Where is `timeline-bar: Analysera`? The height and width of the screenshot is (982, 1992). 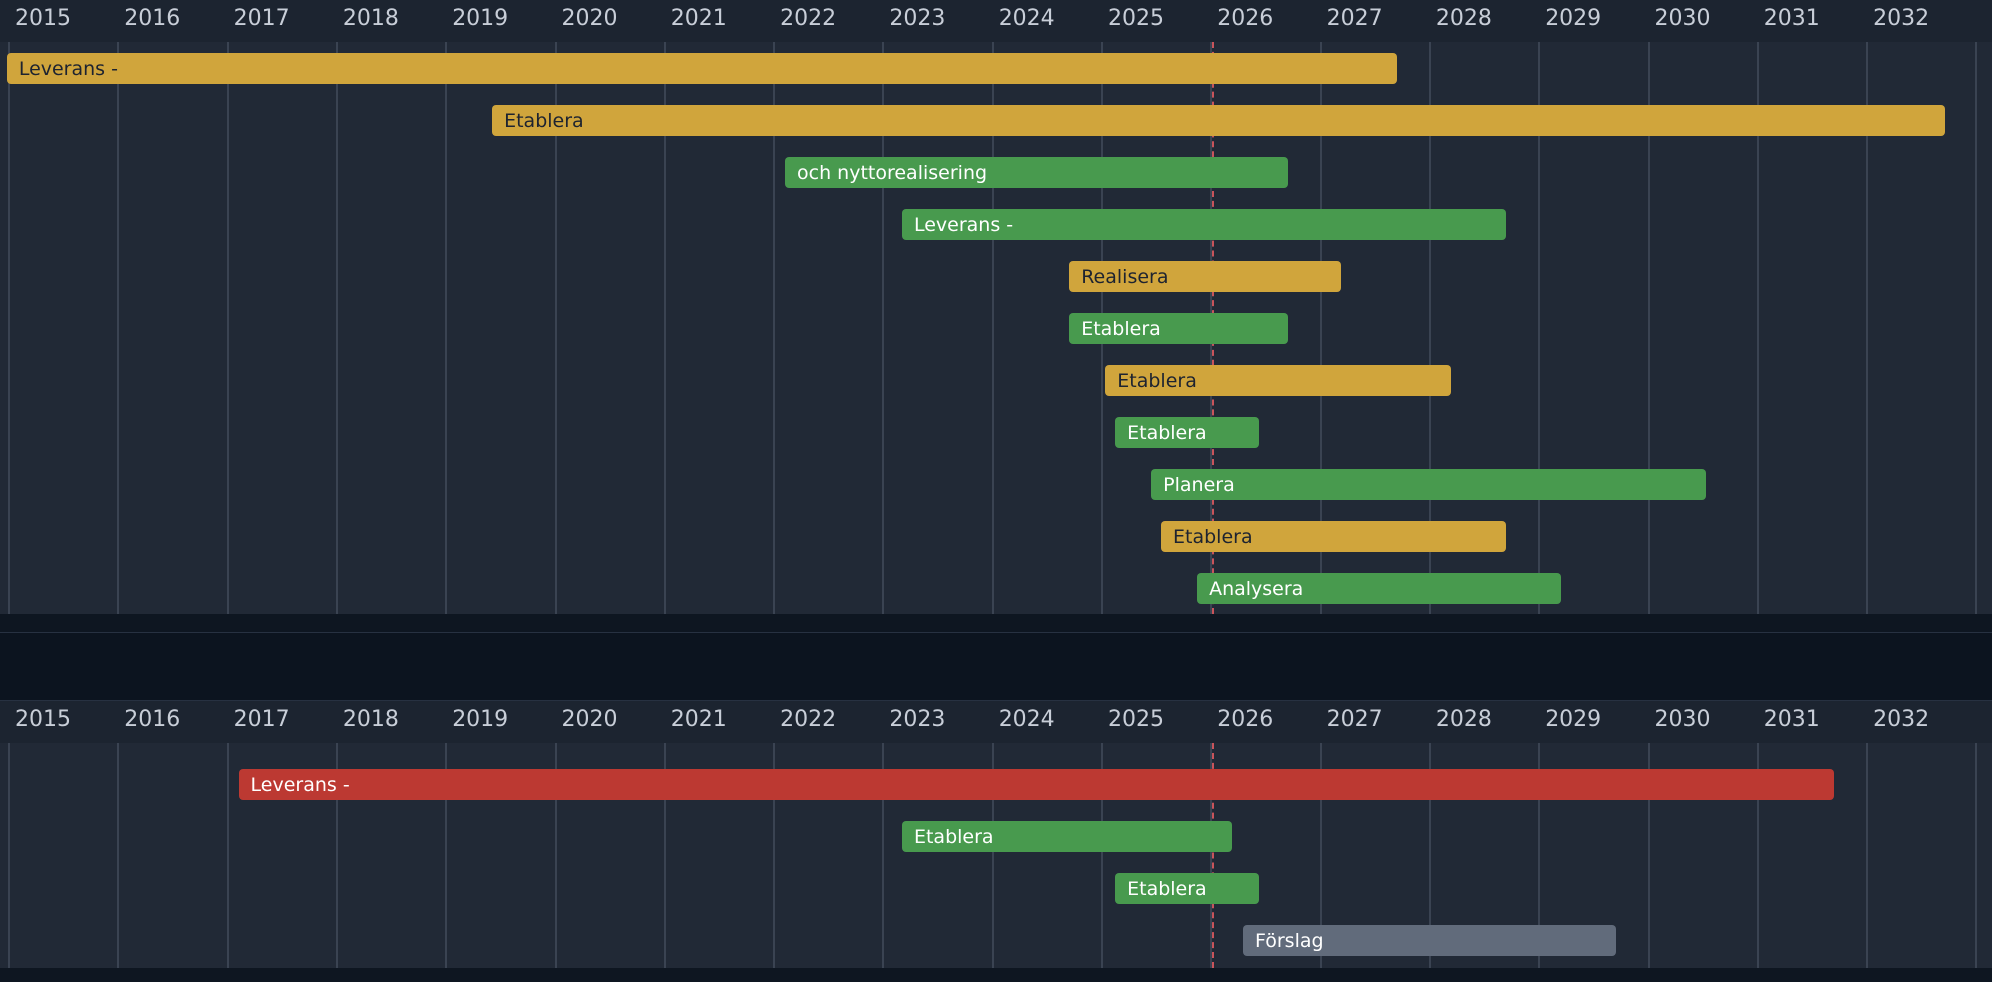 timeline-bar: Analysera is located at coordinates (1379, 588).